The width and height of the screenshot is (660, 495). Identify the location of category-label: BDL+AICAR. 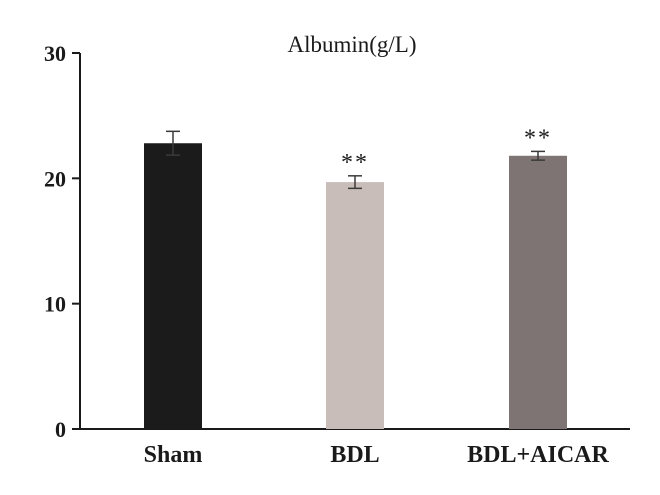
(538, 455).